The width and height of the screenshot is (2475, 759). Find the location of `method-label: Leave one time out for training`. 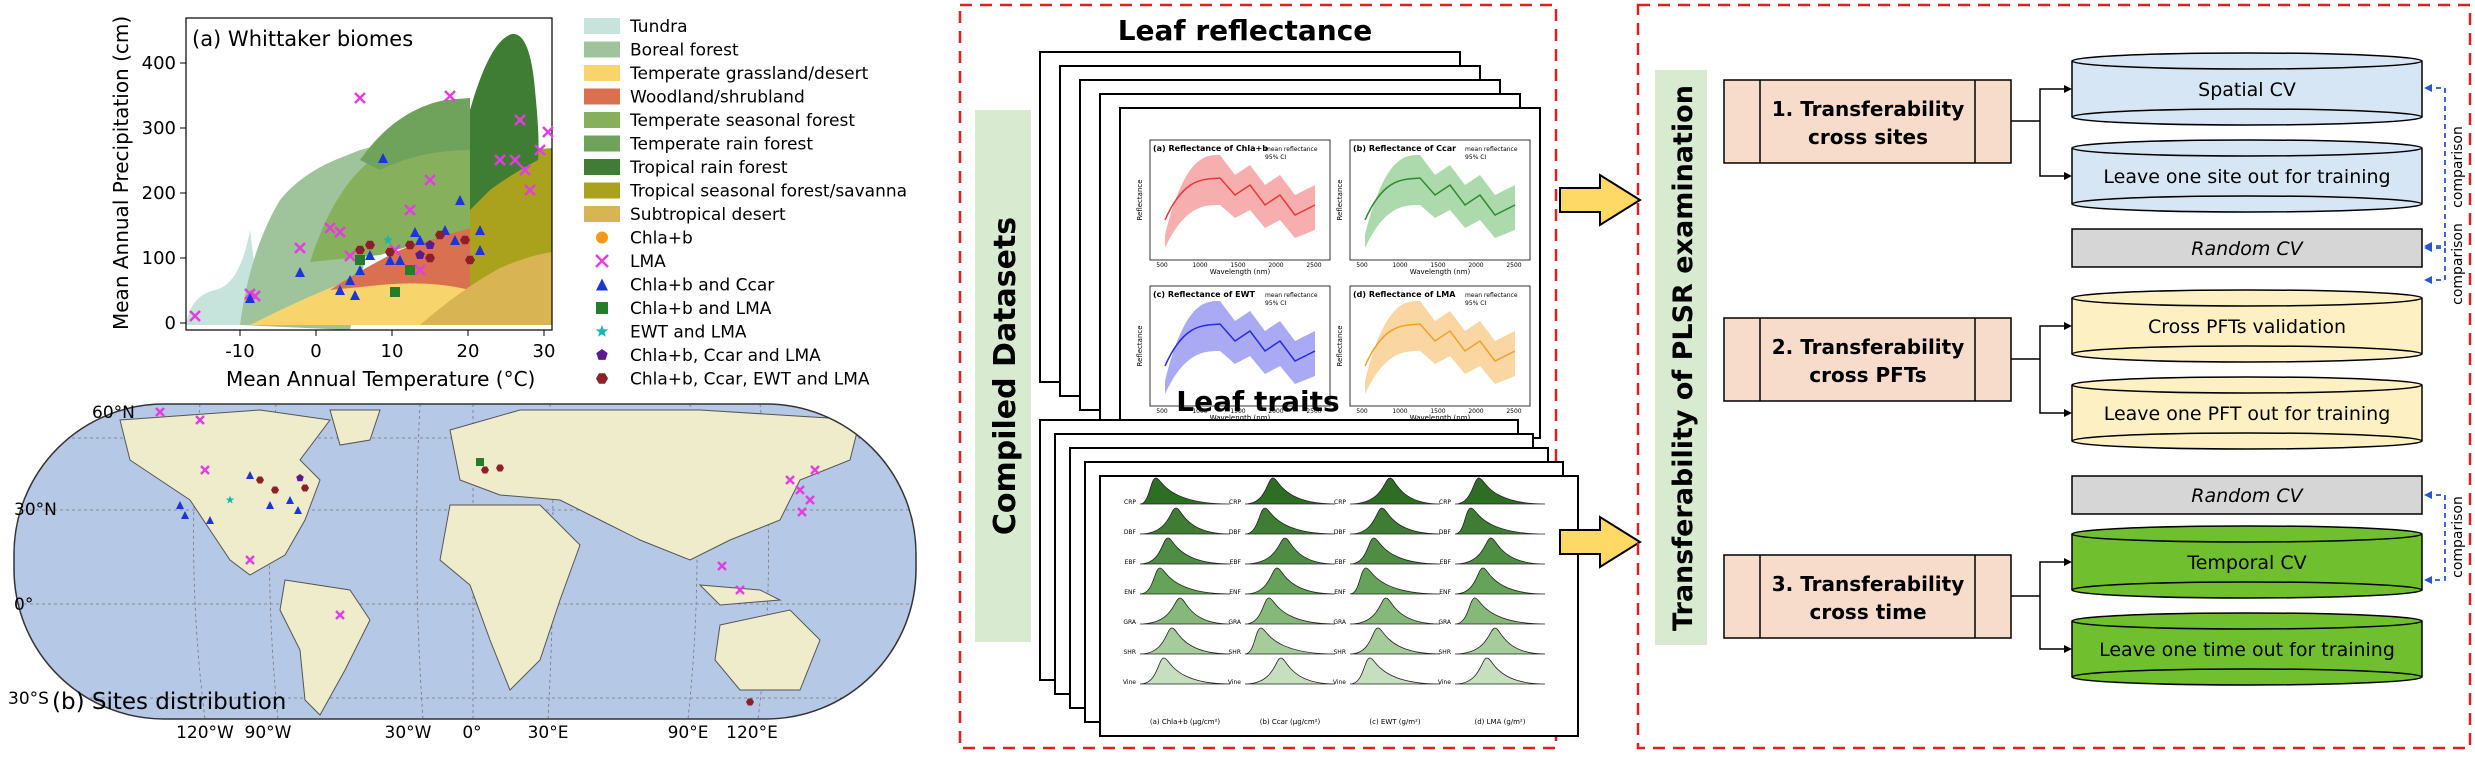

method-label: Leave one time out for training is located at coordinates (2247, 650).